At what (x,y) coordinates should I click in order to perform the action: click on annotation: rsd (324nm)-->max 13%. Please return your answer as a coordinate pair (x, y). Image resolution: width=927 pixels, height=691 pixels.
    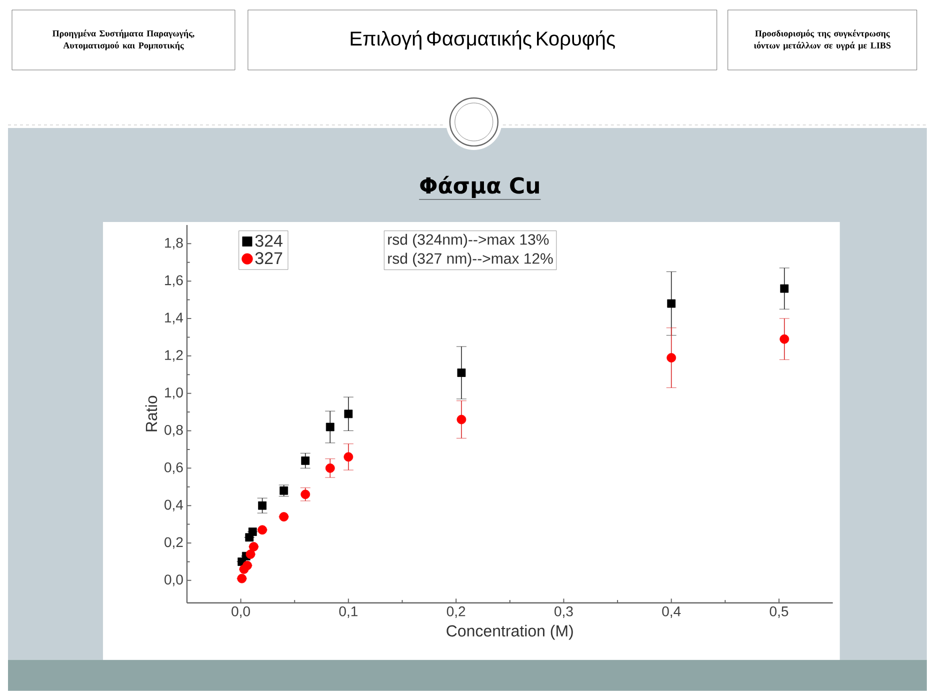
    Looking at the image, I should click on (468, 241).